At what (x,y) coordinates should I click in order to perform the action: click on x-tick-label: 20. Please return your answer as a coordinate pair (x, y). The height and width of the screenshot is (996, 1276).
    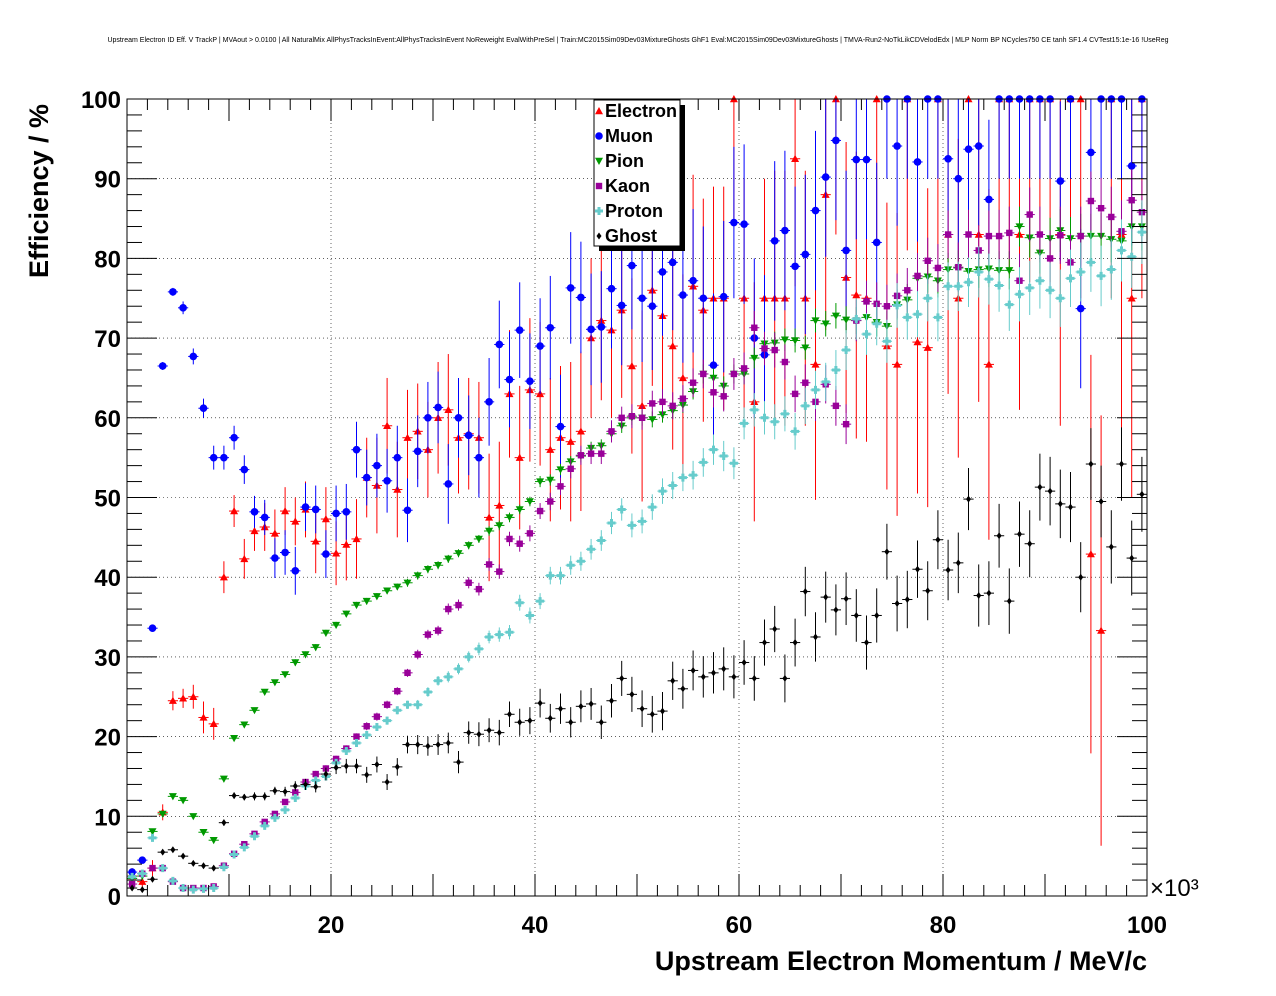
    Looking at the image, I should click on (331, 925).